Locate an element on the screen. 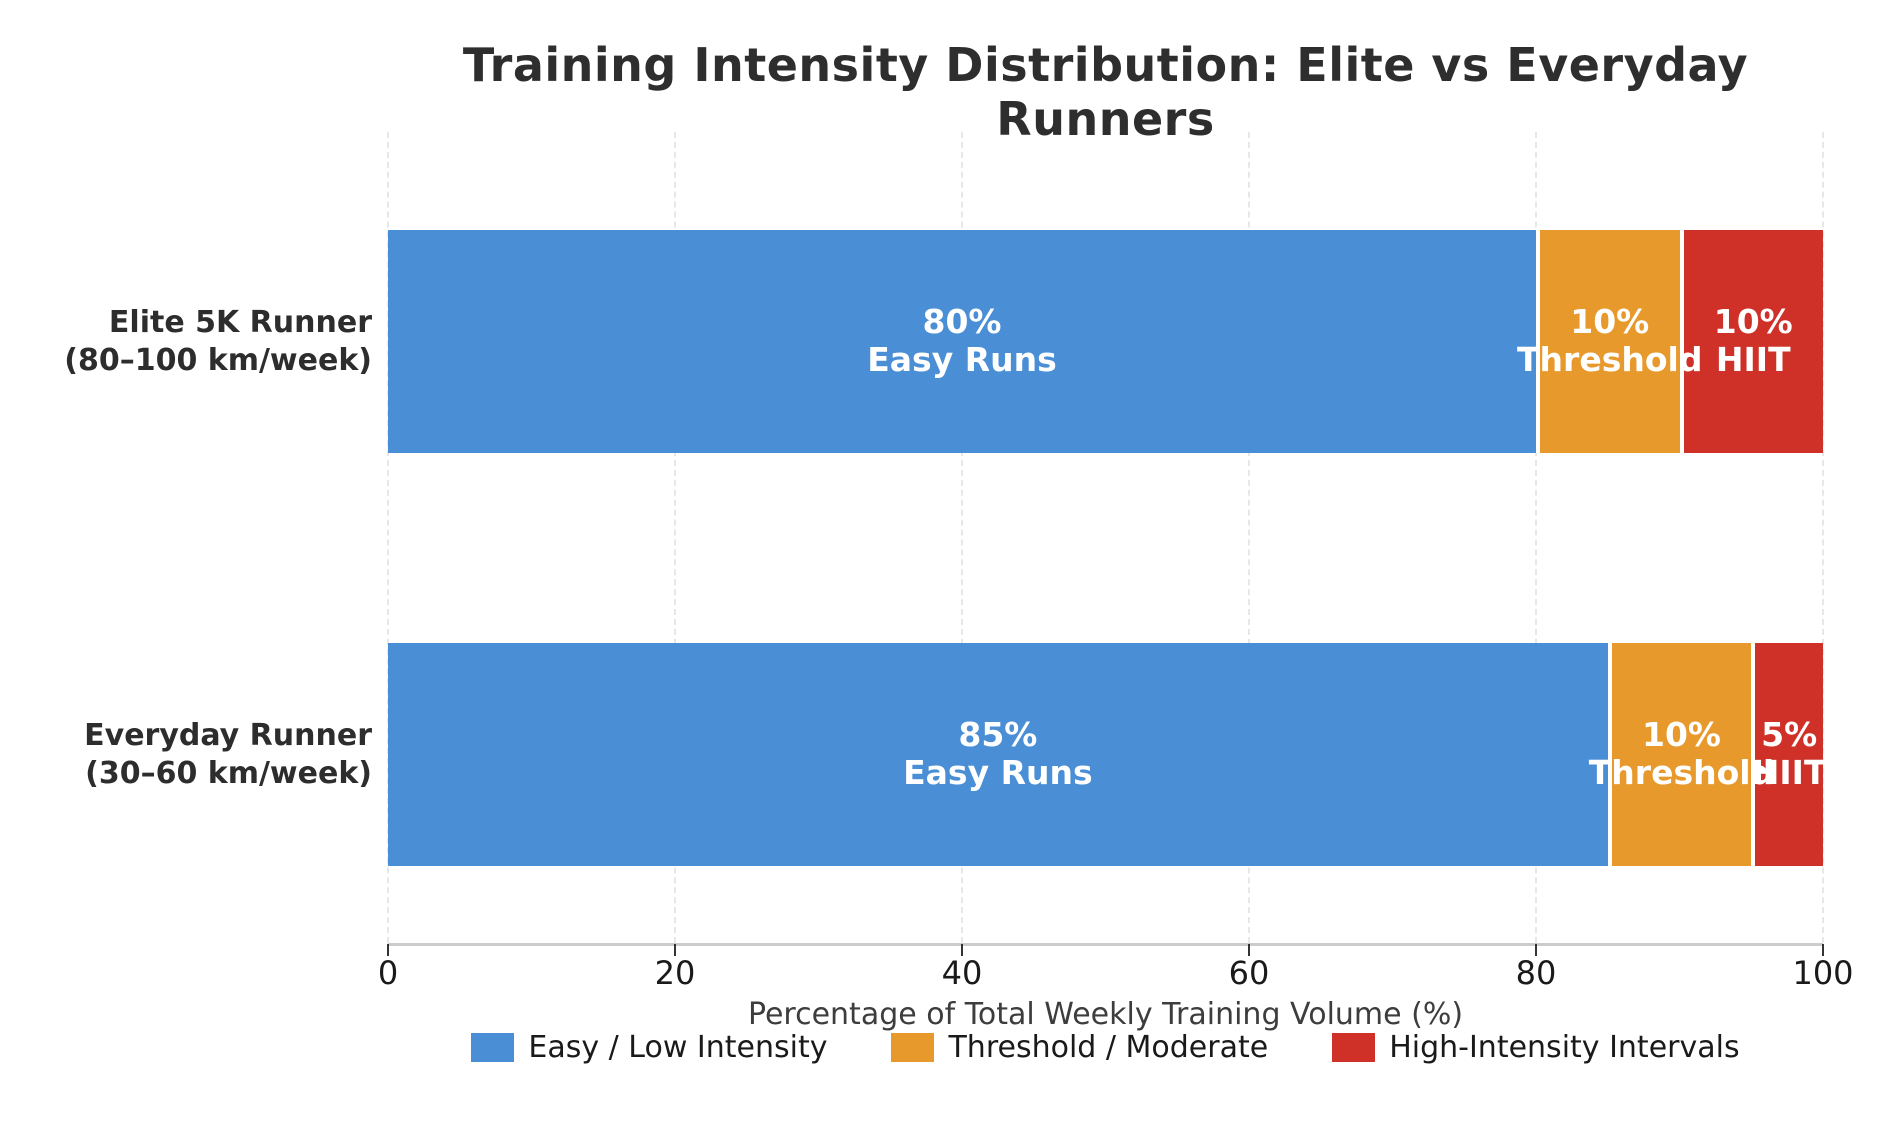 This screenshot has width=1902, height=1133. x-tick-label: 60 is located at coordinates (1249, 973).